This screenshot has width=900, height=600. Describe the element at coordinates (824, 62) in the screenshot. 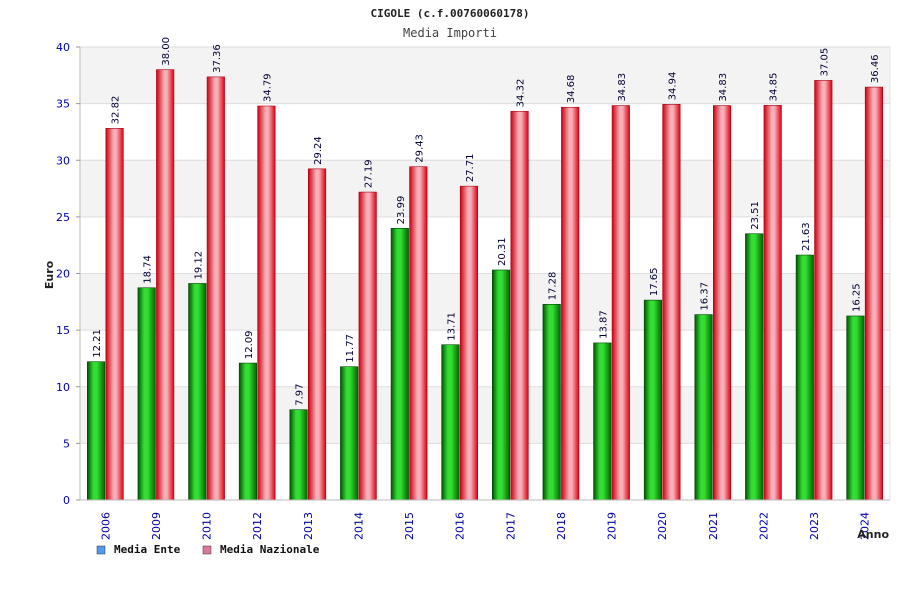

I see `data-label: 37.05` at that location.